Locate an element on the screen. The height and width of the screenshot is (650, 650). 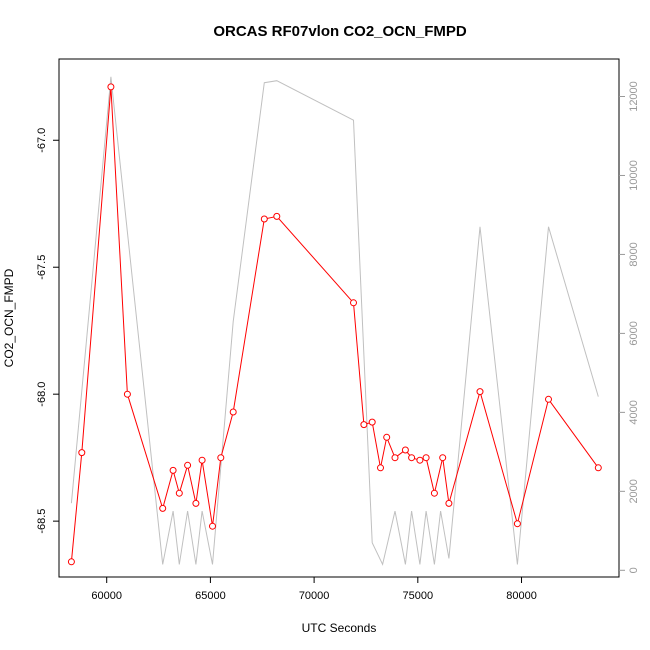
y2-tick-label: 6000 is located at coordinates (634, 333).